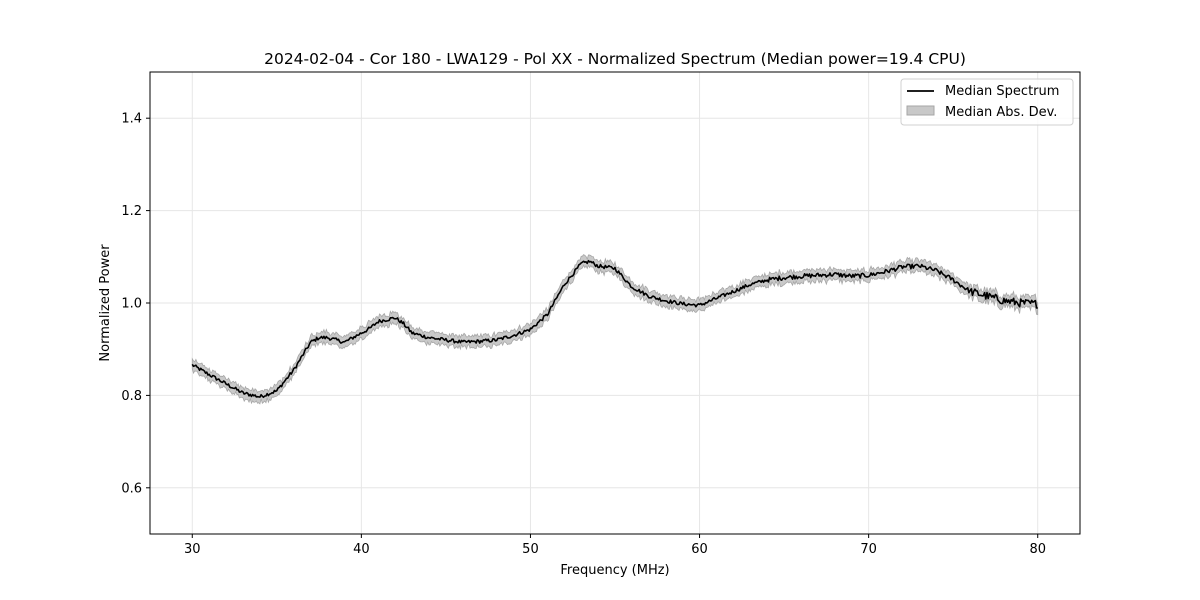 Image resolution: width=1200 pixels, height=600 pixels. I want to click on x-tick-label: 40, so click(361, 549).